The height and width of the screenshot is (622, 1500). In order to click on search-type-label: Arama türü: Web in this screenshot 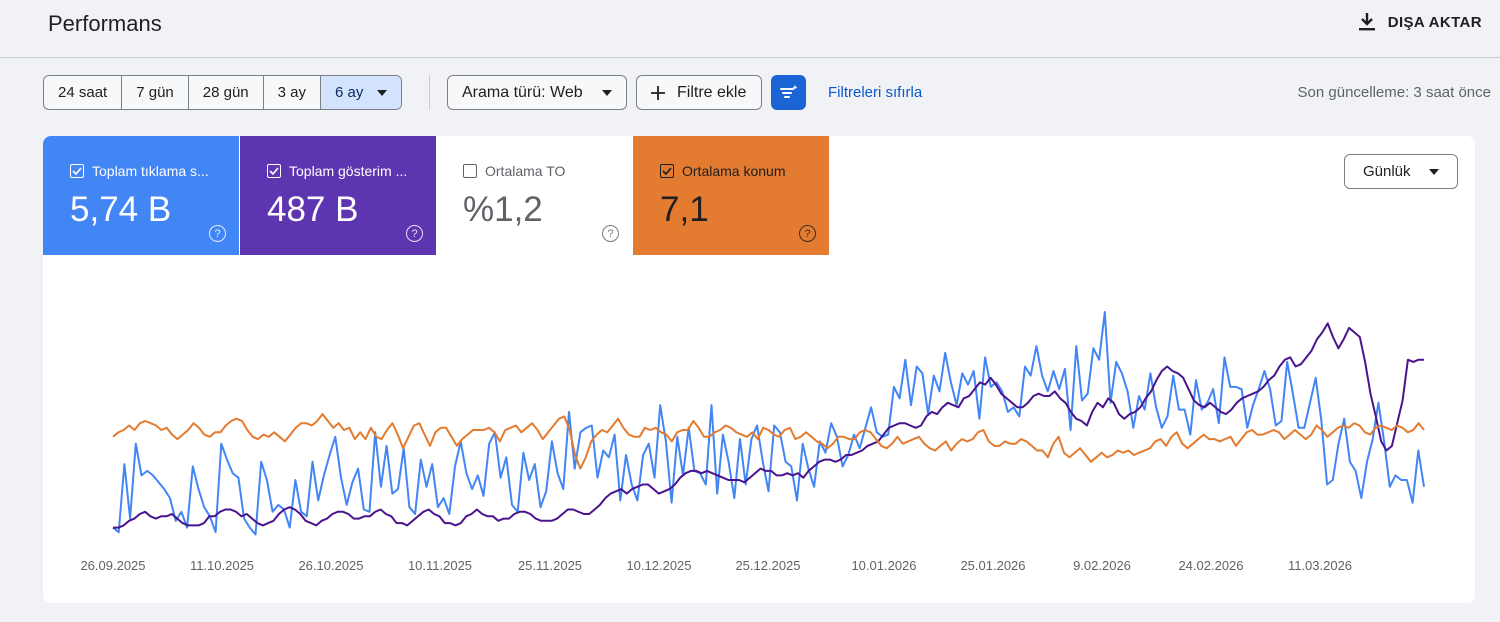, I will do `click(522, 92)`.